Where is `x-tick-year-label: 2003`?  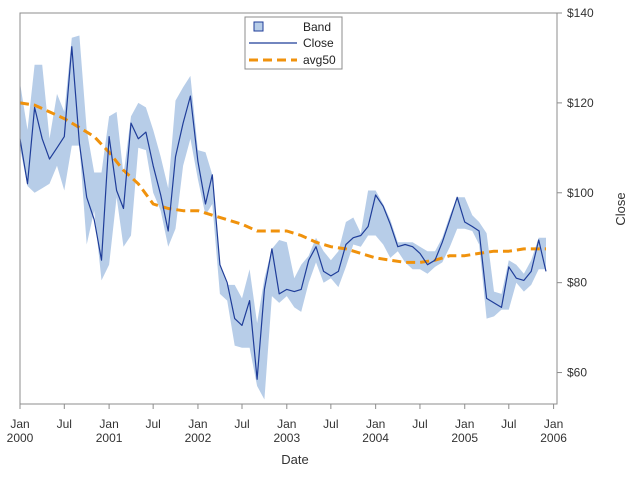
x-tick-year-label: 2003 is located at coordinates (286, 438).